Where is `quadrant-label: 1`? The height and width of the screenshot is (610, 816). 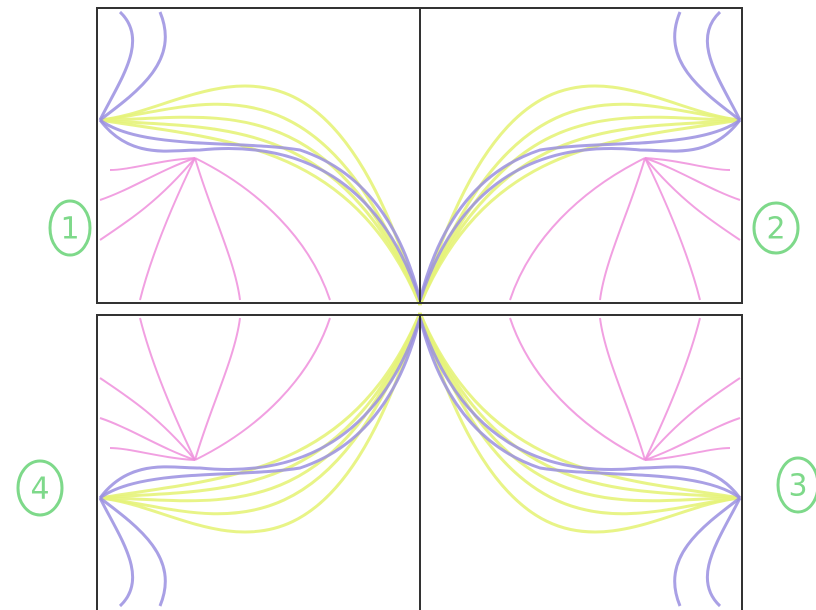 quadrant-label: 1 is located at coordinates (69, 229).